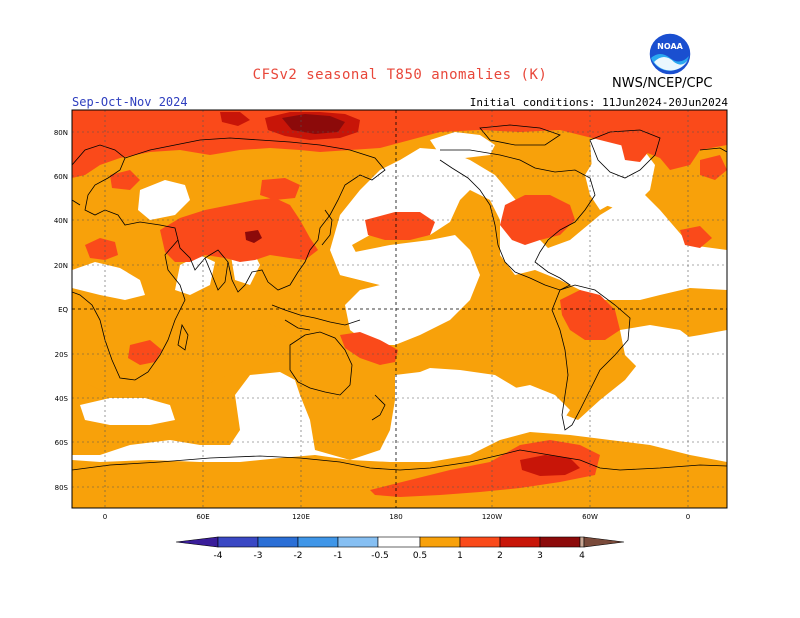  I want to click on lat-label-eq: EQ, so click(63, 310).